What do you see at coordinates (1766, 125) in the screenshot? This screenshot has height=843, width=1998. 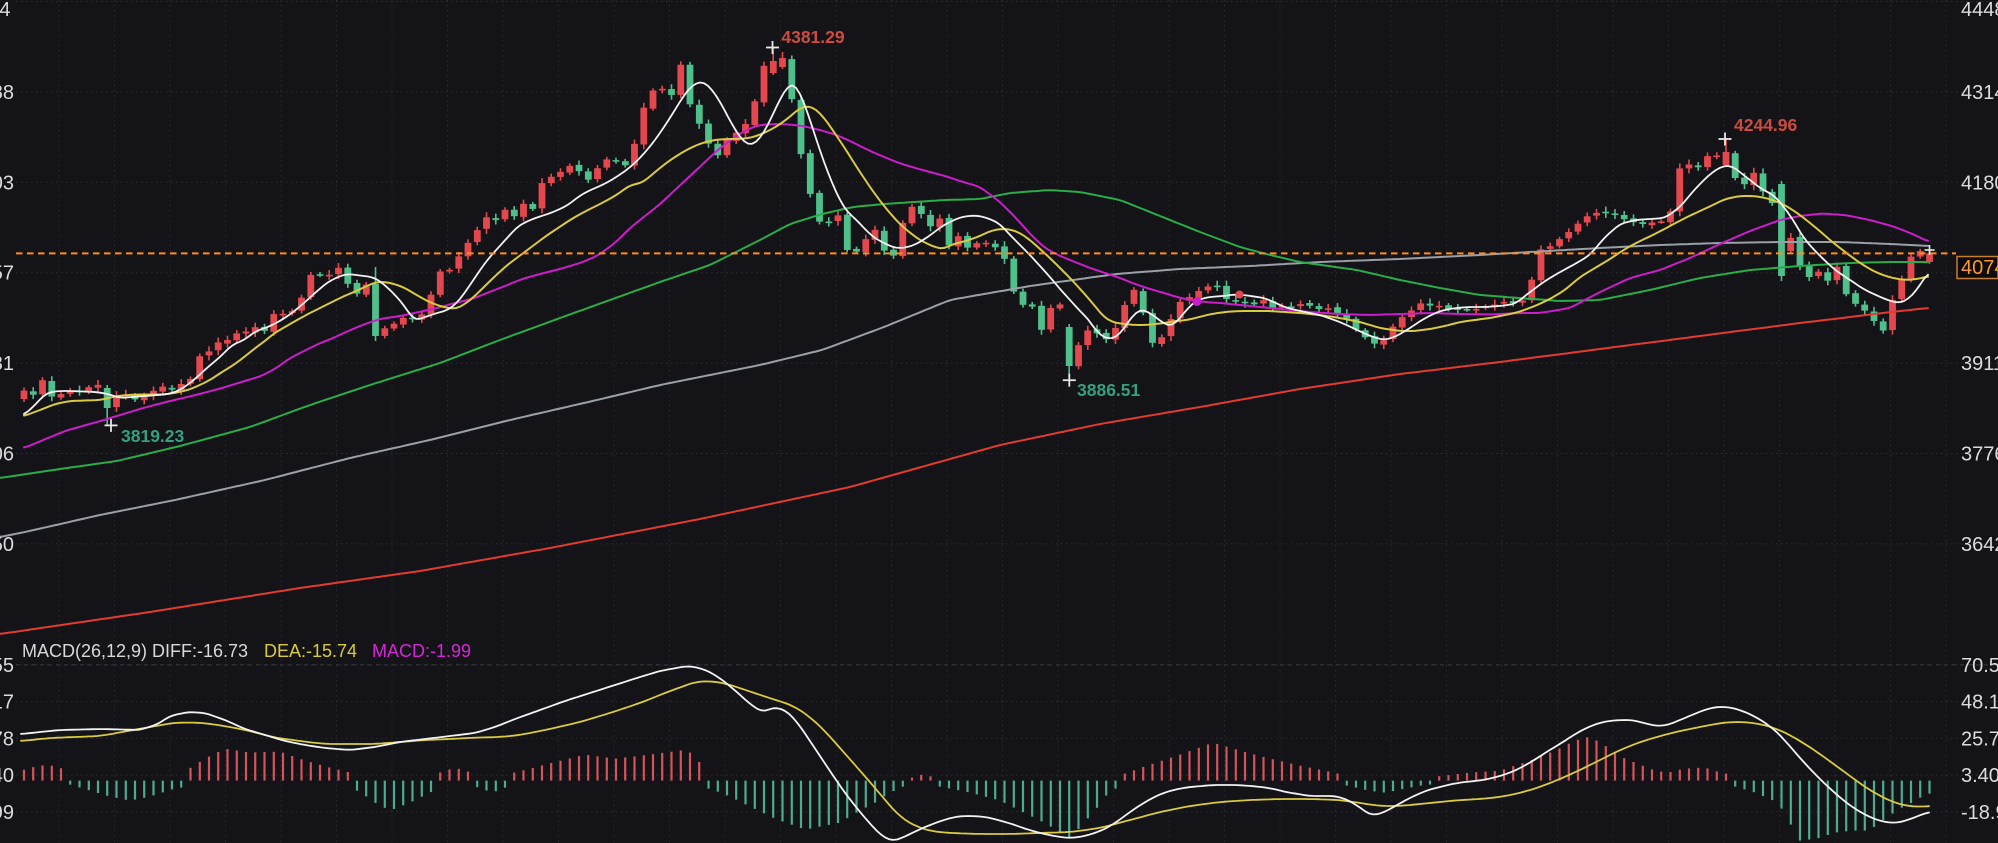 I see `svg-text: 4244.96` at bounding box center [1766, 125].